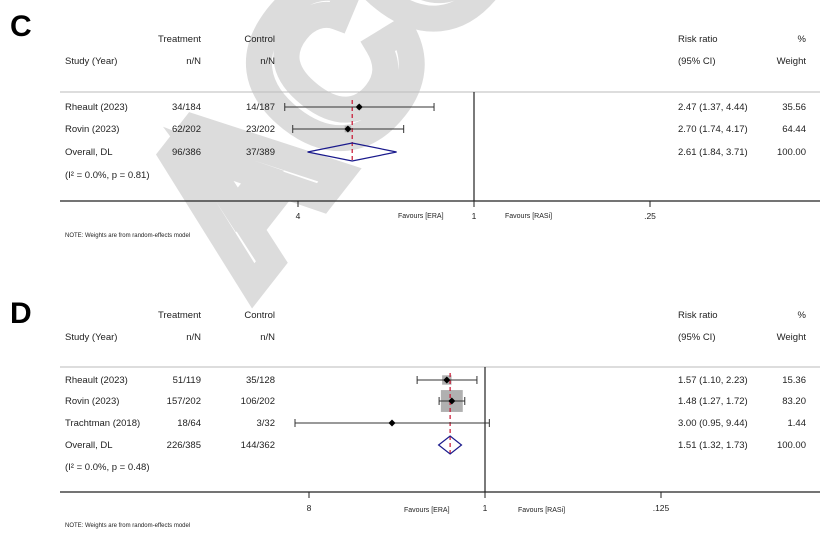  I want to click on risk-ratio-ci: 3.00 (0.95, 9.44), so click(713, 423).